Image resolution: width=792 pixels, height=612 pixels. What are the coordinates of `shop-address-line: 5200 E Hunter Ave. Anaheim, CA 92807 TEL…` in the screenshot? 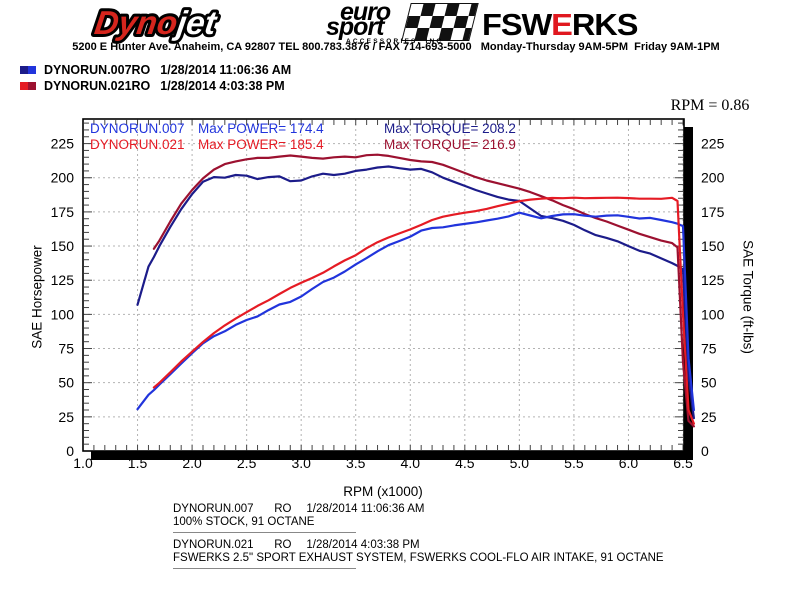 It's located at (396, 47).